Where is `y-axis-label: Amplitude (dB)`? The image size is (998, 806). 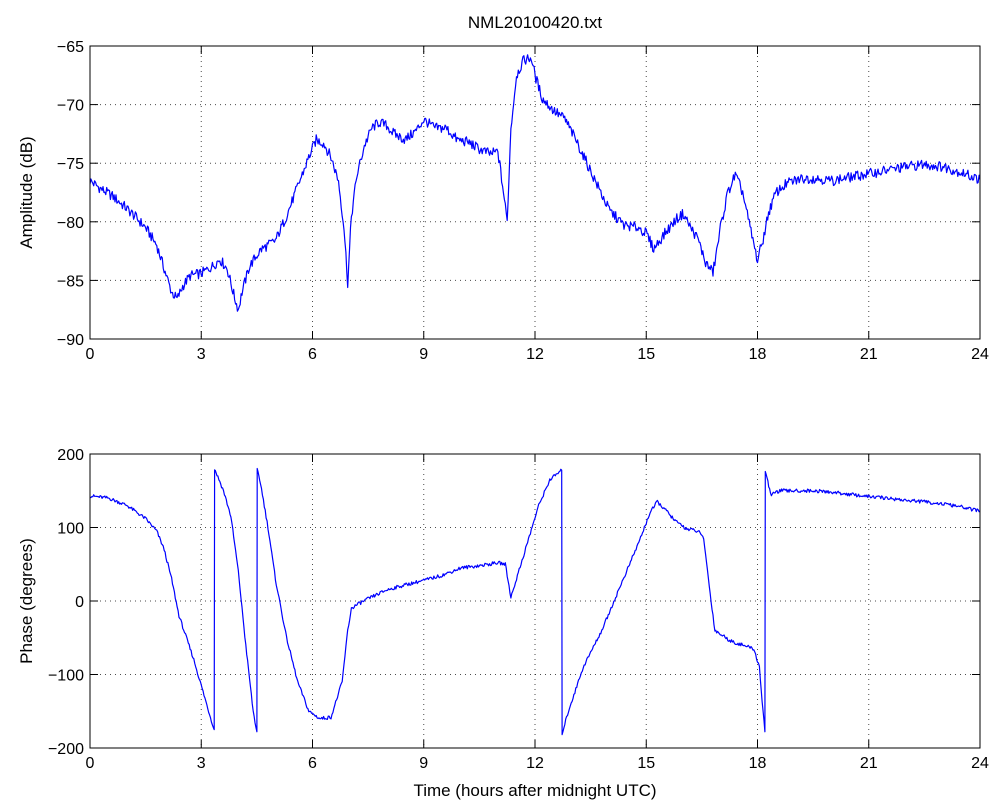 y-axis-label: Amplitude (dB) is located at coordinates (26, 192).